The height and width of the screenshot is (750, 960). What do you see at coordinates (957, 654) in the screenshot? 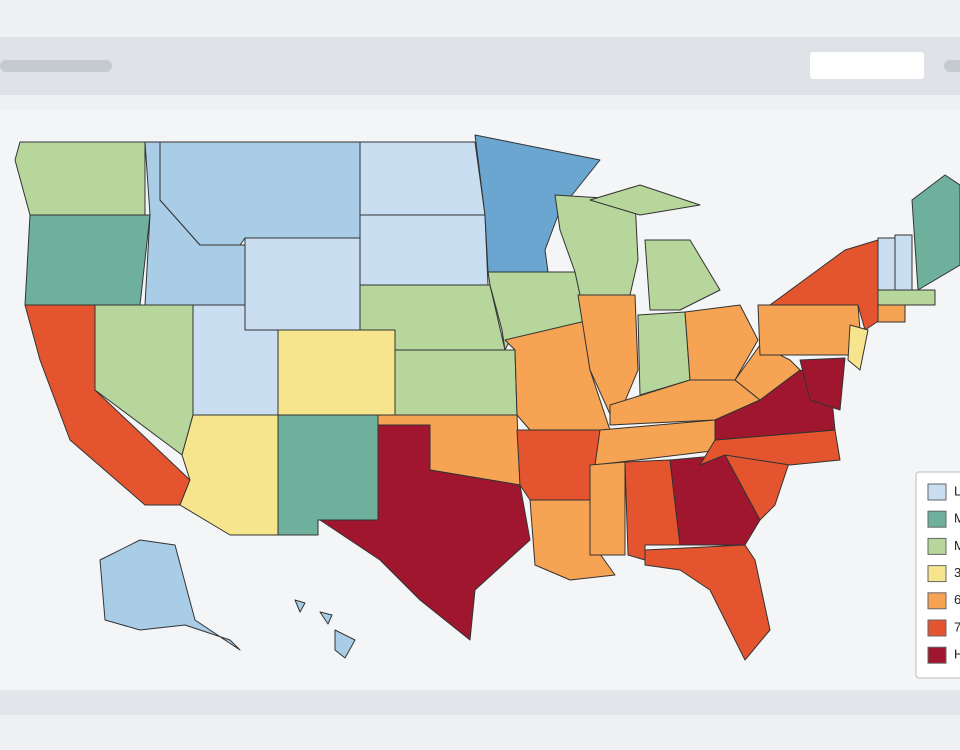
I see `legend-label: H` at bounding box center [957, 654].